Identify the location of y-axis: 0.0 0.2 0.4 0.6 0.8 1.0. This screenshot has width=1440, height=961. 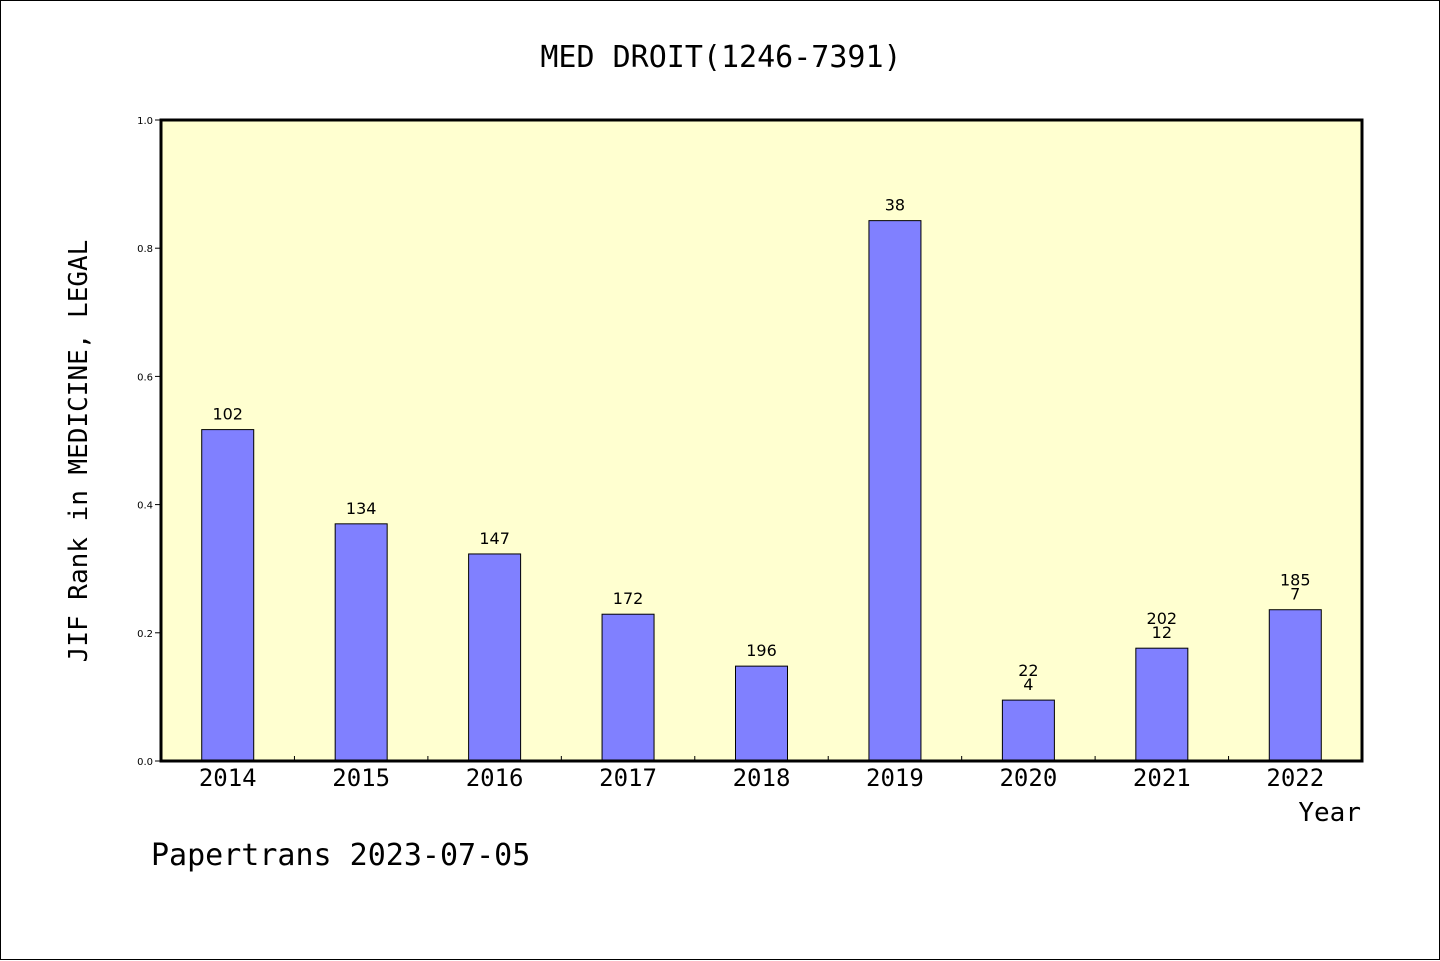
(149, 442).